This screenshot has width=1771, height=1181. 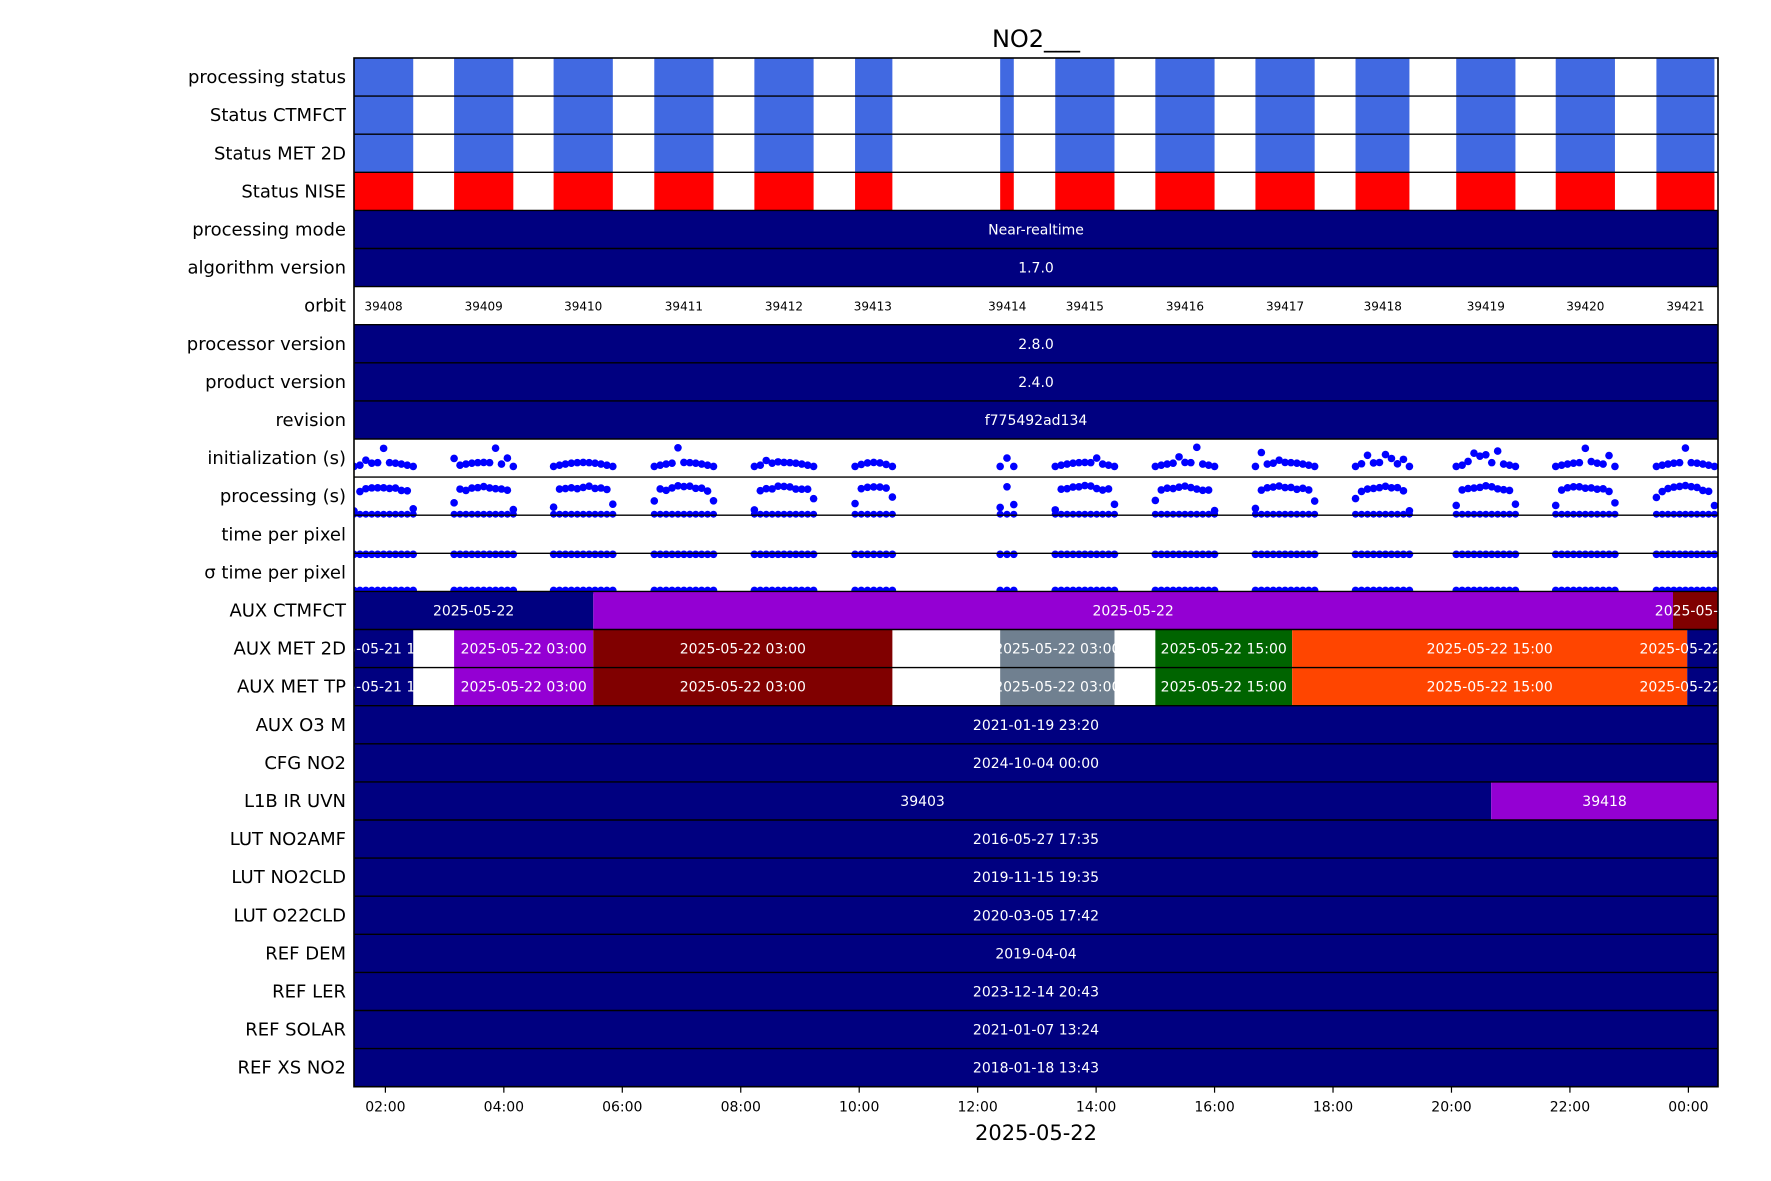 I want to click on bar-label: f775492ad134, so click(x=1036, y=421).